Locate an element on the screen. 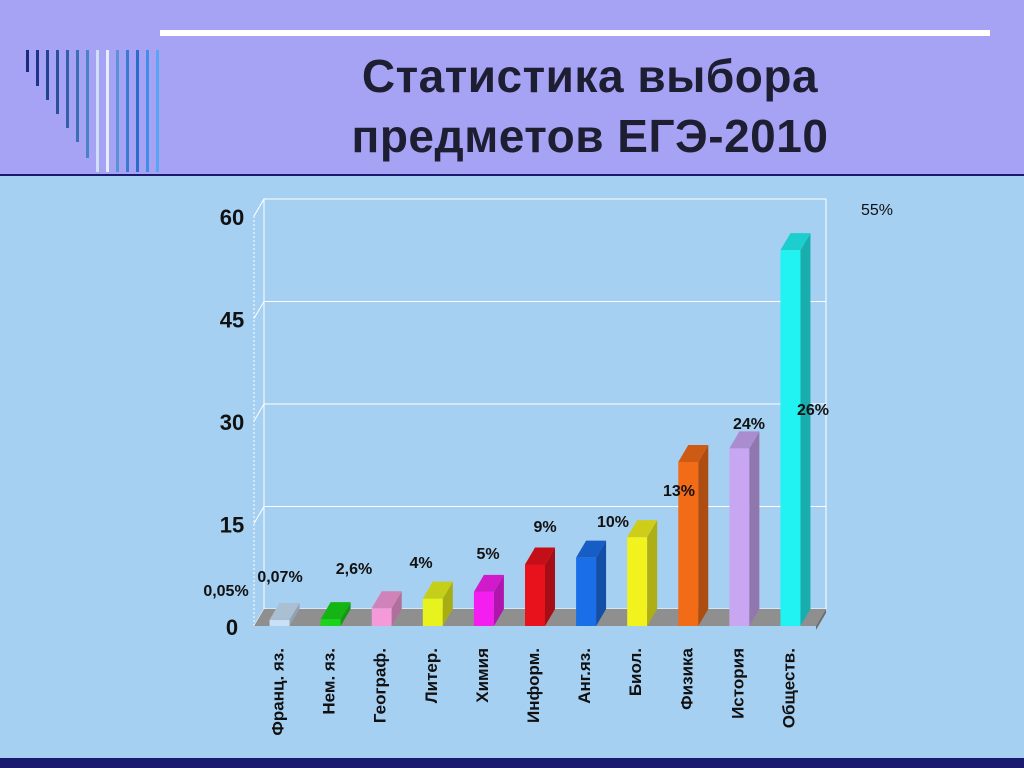 This screenshot has width=1024, height=768. data-label: 24% is located at coordinates (749, 424).